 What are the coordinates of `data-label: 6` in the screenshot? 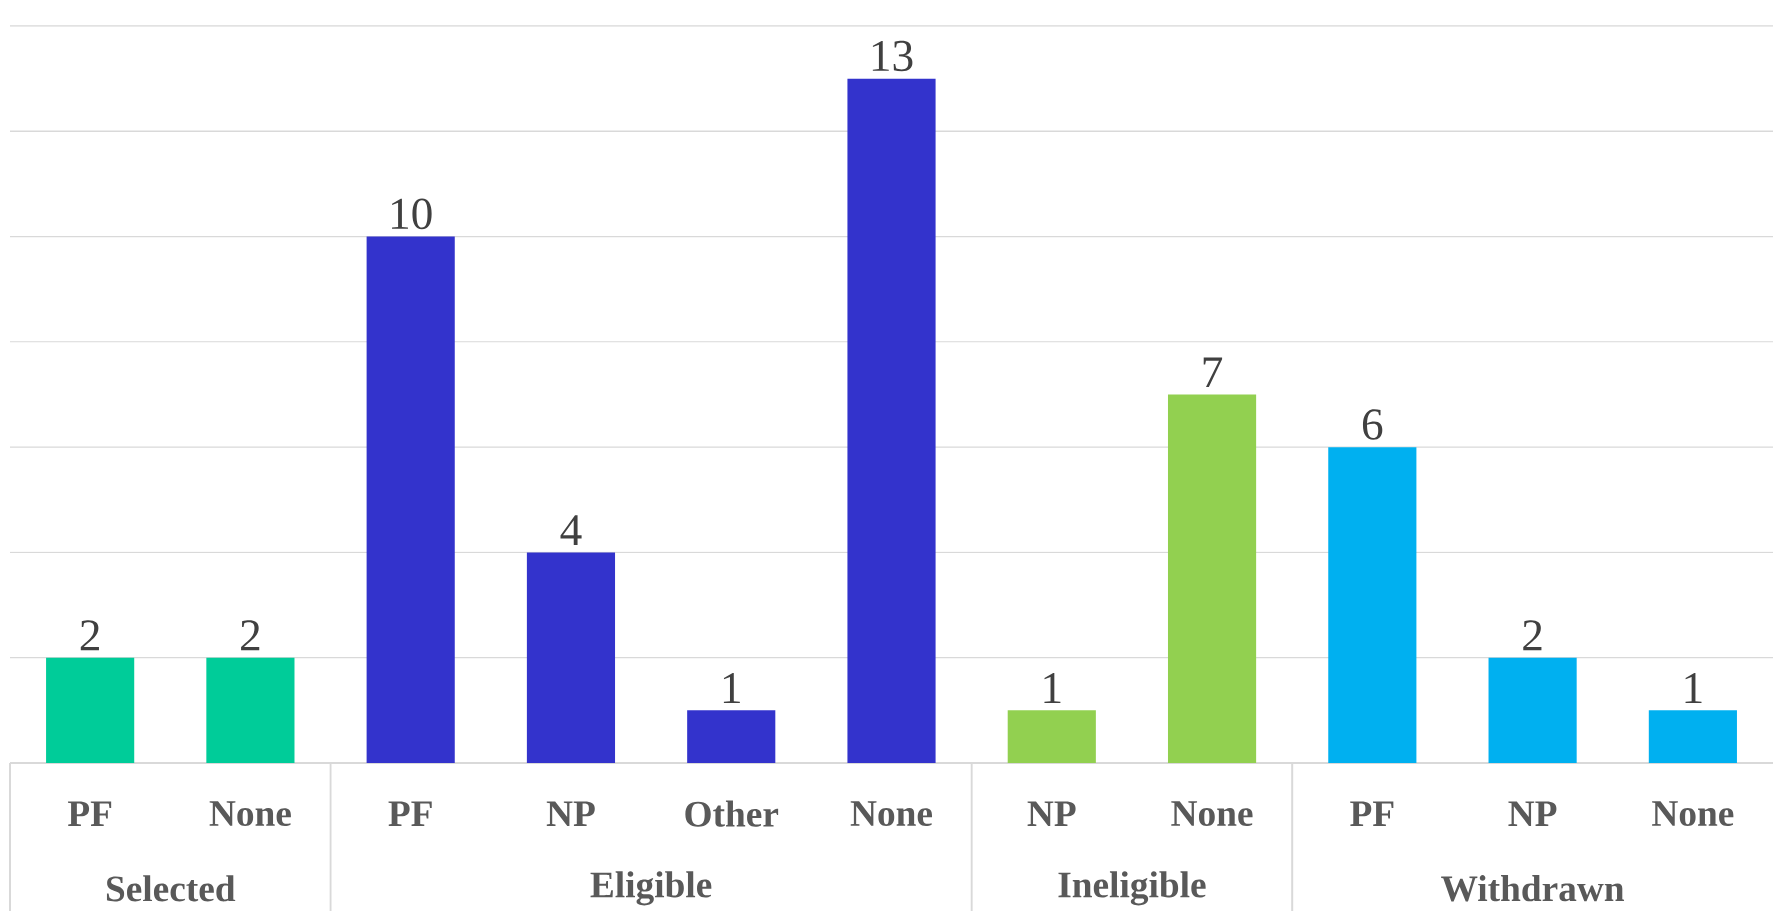 It's located at (1372, 424).